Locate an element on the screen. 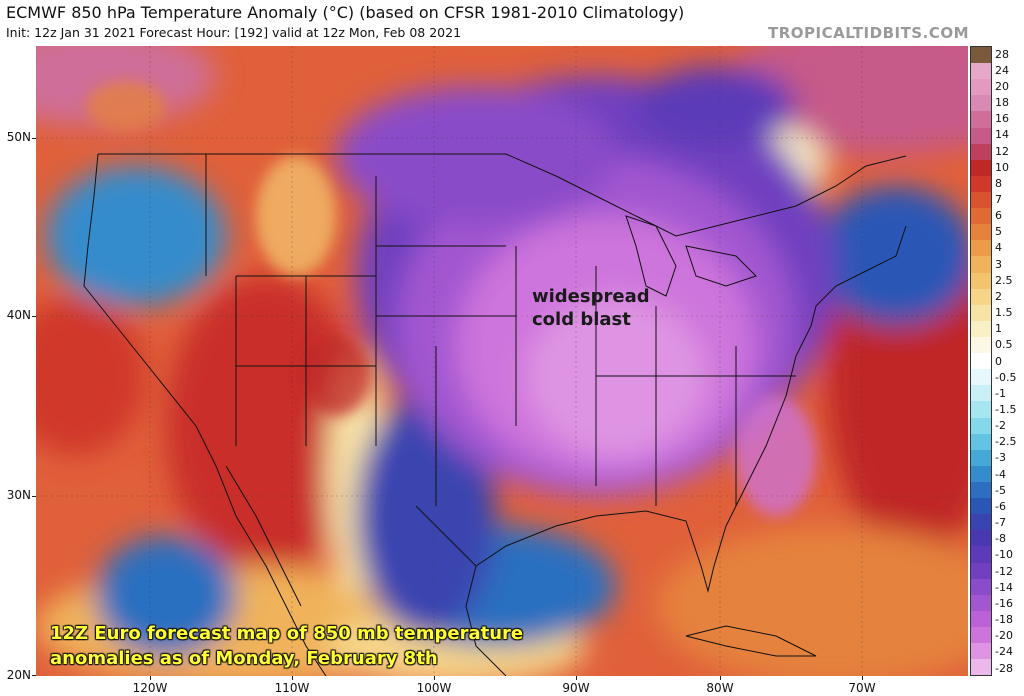  lon-label-100w: 100W is located at coordinates (434, 688).